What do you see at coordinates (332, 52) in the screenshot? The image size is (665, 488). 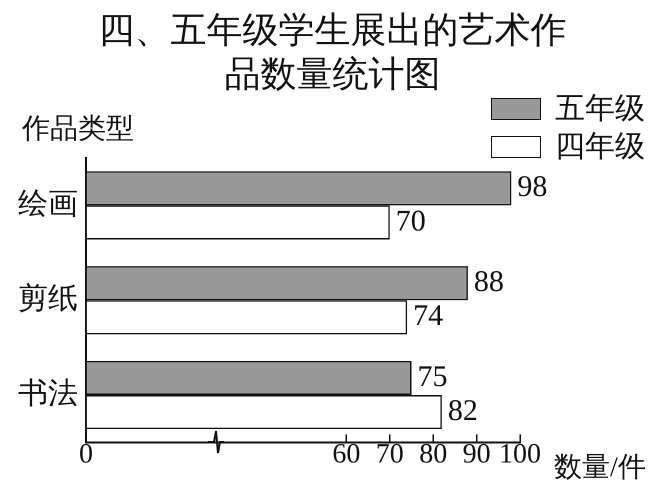 I see `chart-title: 四、五年级学生展出的艺术作品数量统计图` at bounding box center [332, 52].